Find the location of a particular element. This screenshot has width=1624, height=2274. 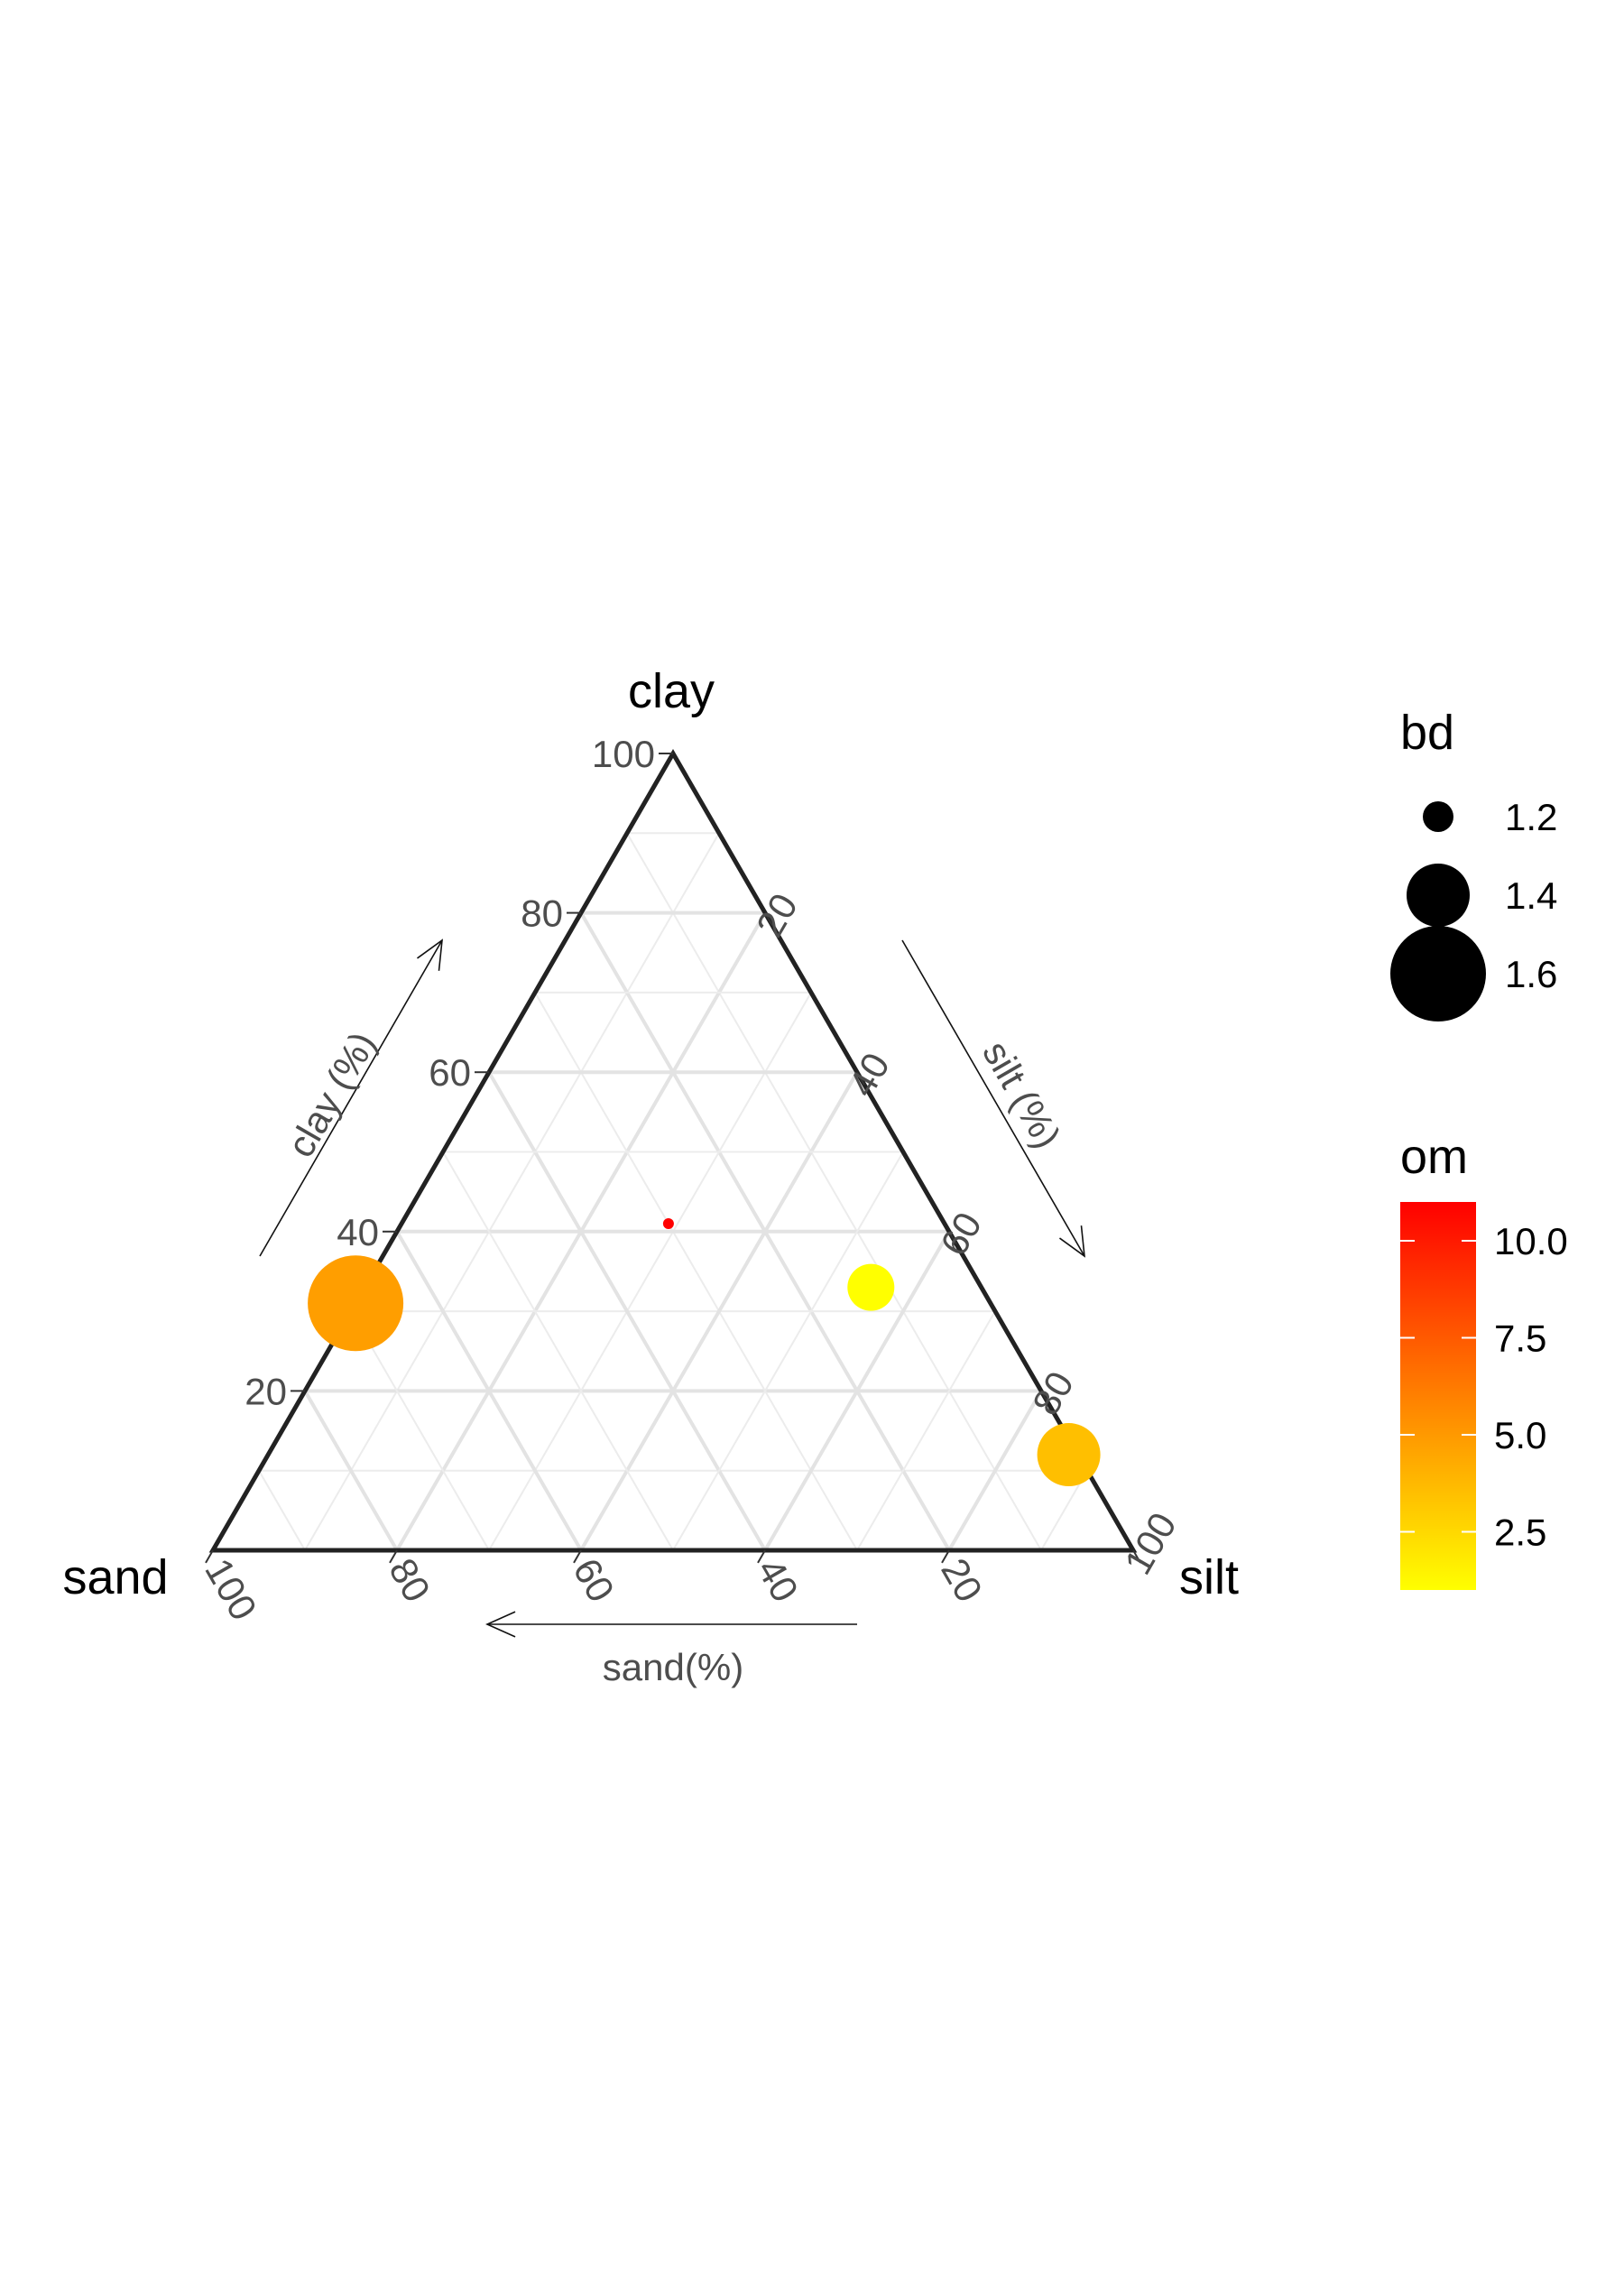

silt-tick-label: 100 is located at coordinates (1150, 1543).